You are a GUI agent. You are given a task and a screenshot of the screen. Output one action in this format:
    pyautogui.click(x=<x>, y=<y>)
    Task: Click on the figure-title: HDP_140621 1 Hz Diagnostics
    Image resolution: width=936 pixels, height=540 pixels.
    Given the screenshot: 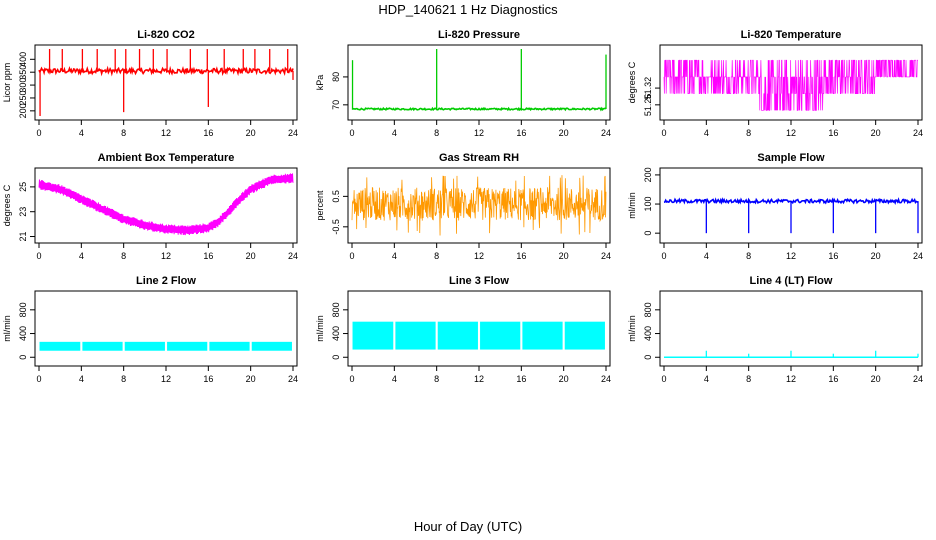 What is the action you would take?
    pyautogui.click(x=468, y=9)
    